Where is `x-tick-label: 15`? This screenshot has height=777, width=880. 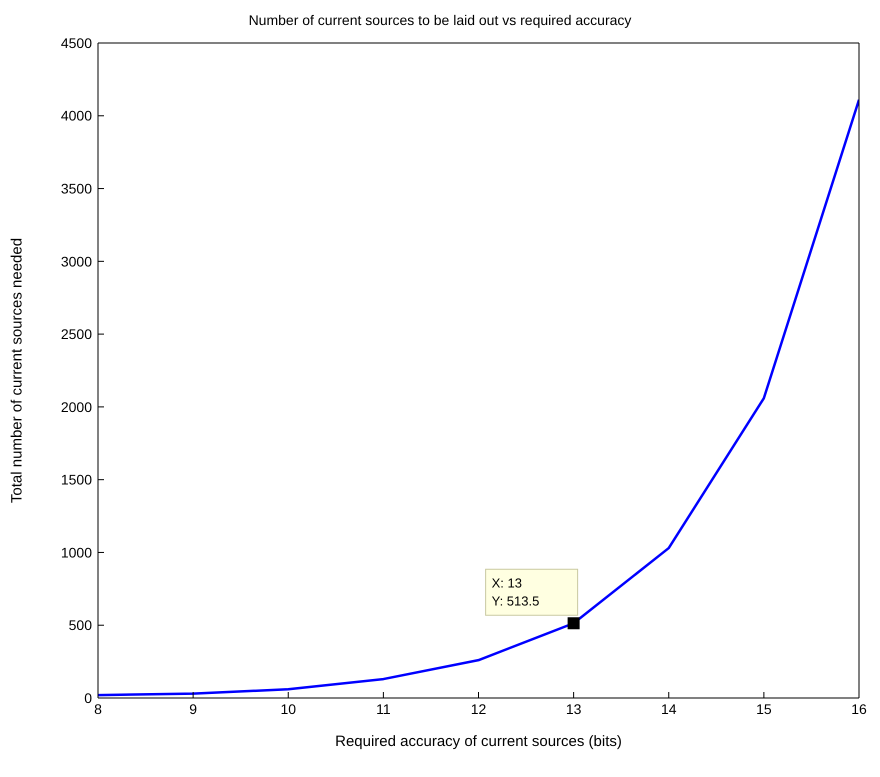 x-tick-label: 15 is located at coordinates (764, 708).